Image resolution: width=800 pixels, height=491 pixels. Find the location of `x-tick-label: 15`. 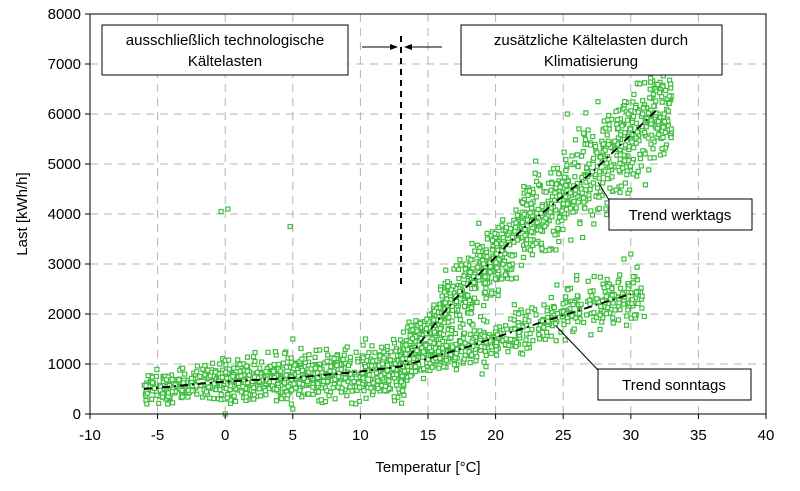

x-tick-label: 15 is located at coordinates (428, 435).